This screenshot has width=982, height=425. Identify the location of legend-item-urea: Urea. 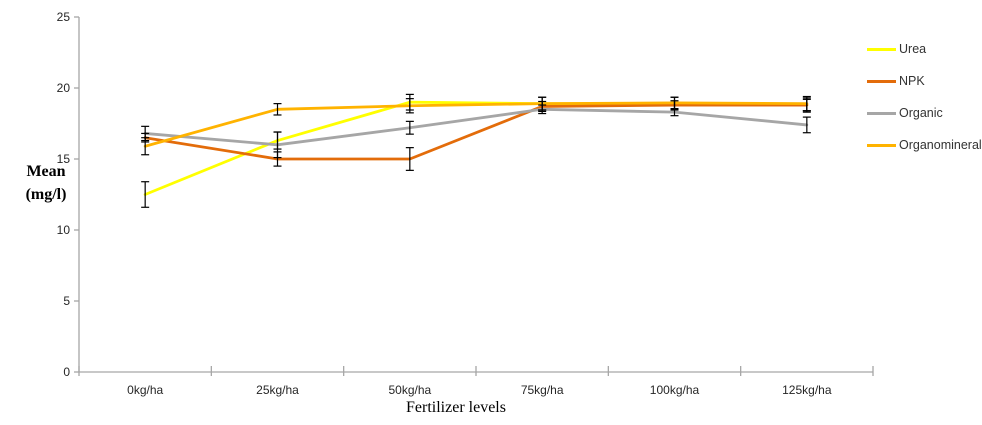
(924, 49).